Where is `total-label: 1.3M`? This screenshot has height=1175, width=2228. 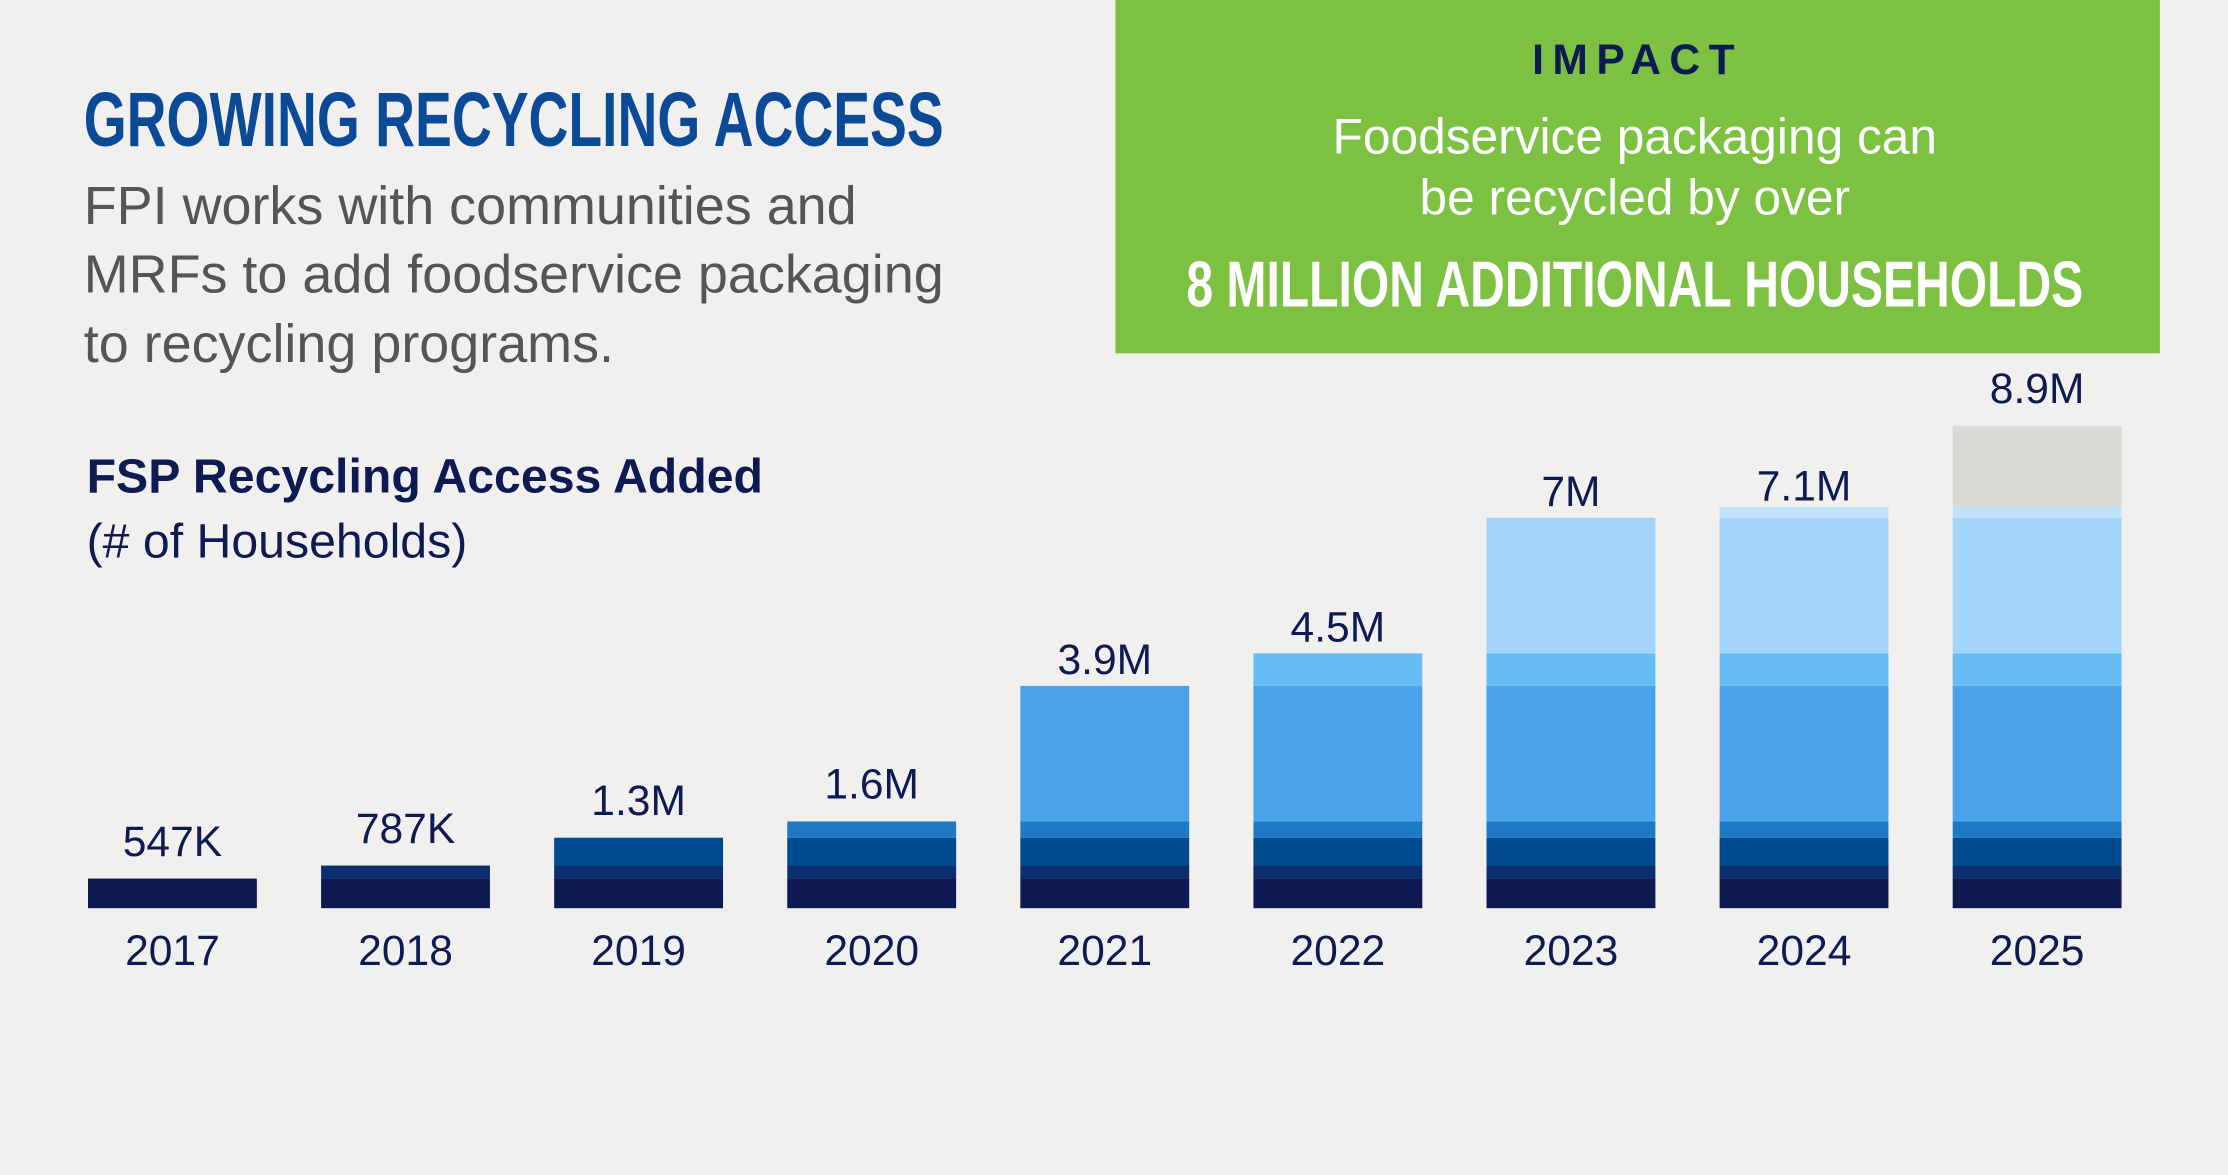 total-label: 1.3M is located at coordinates (638, 801).